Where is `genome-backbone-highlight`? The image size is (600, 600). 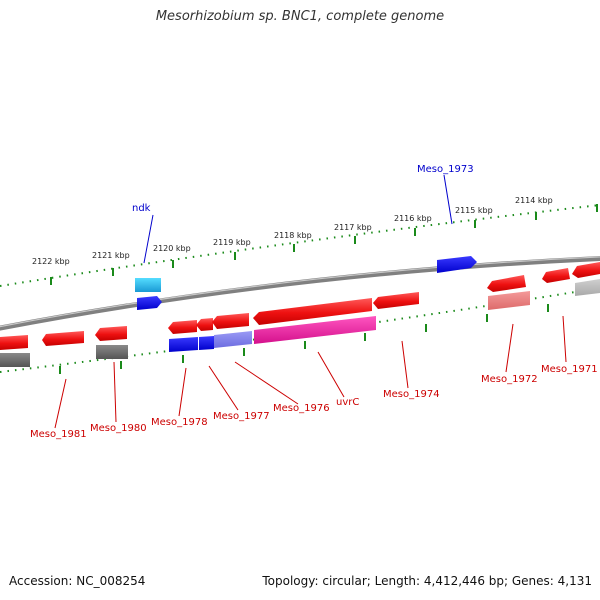
genome-backbone-highlight is located at coordinates (300, 292).